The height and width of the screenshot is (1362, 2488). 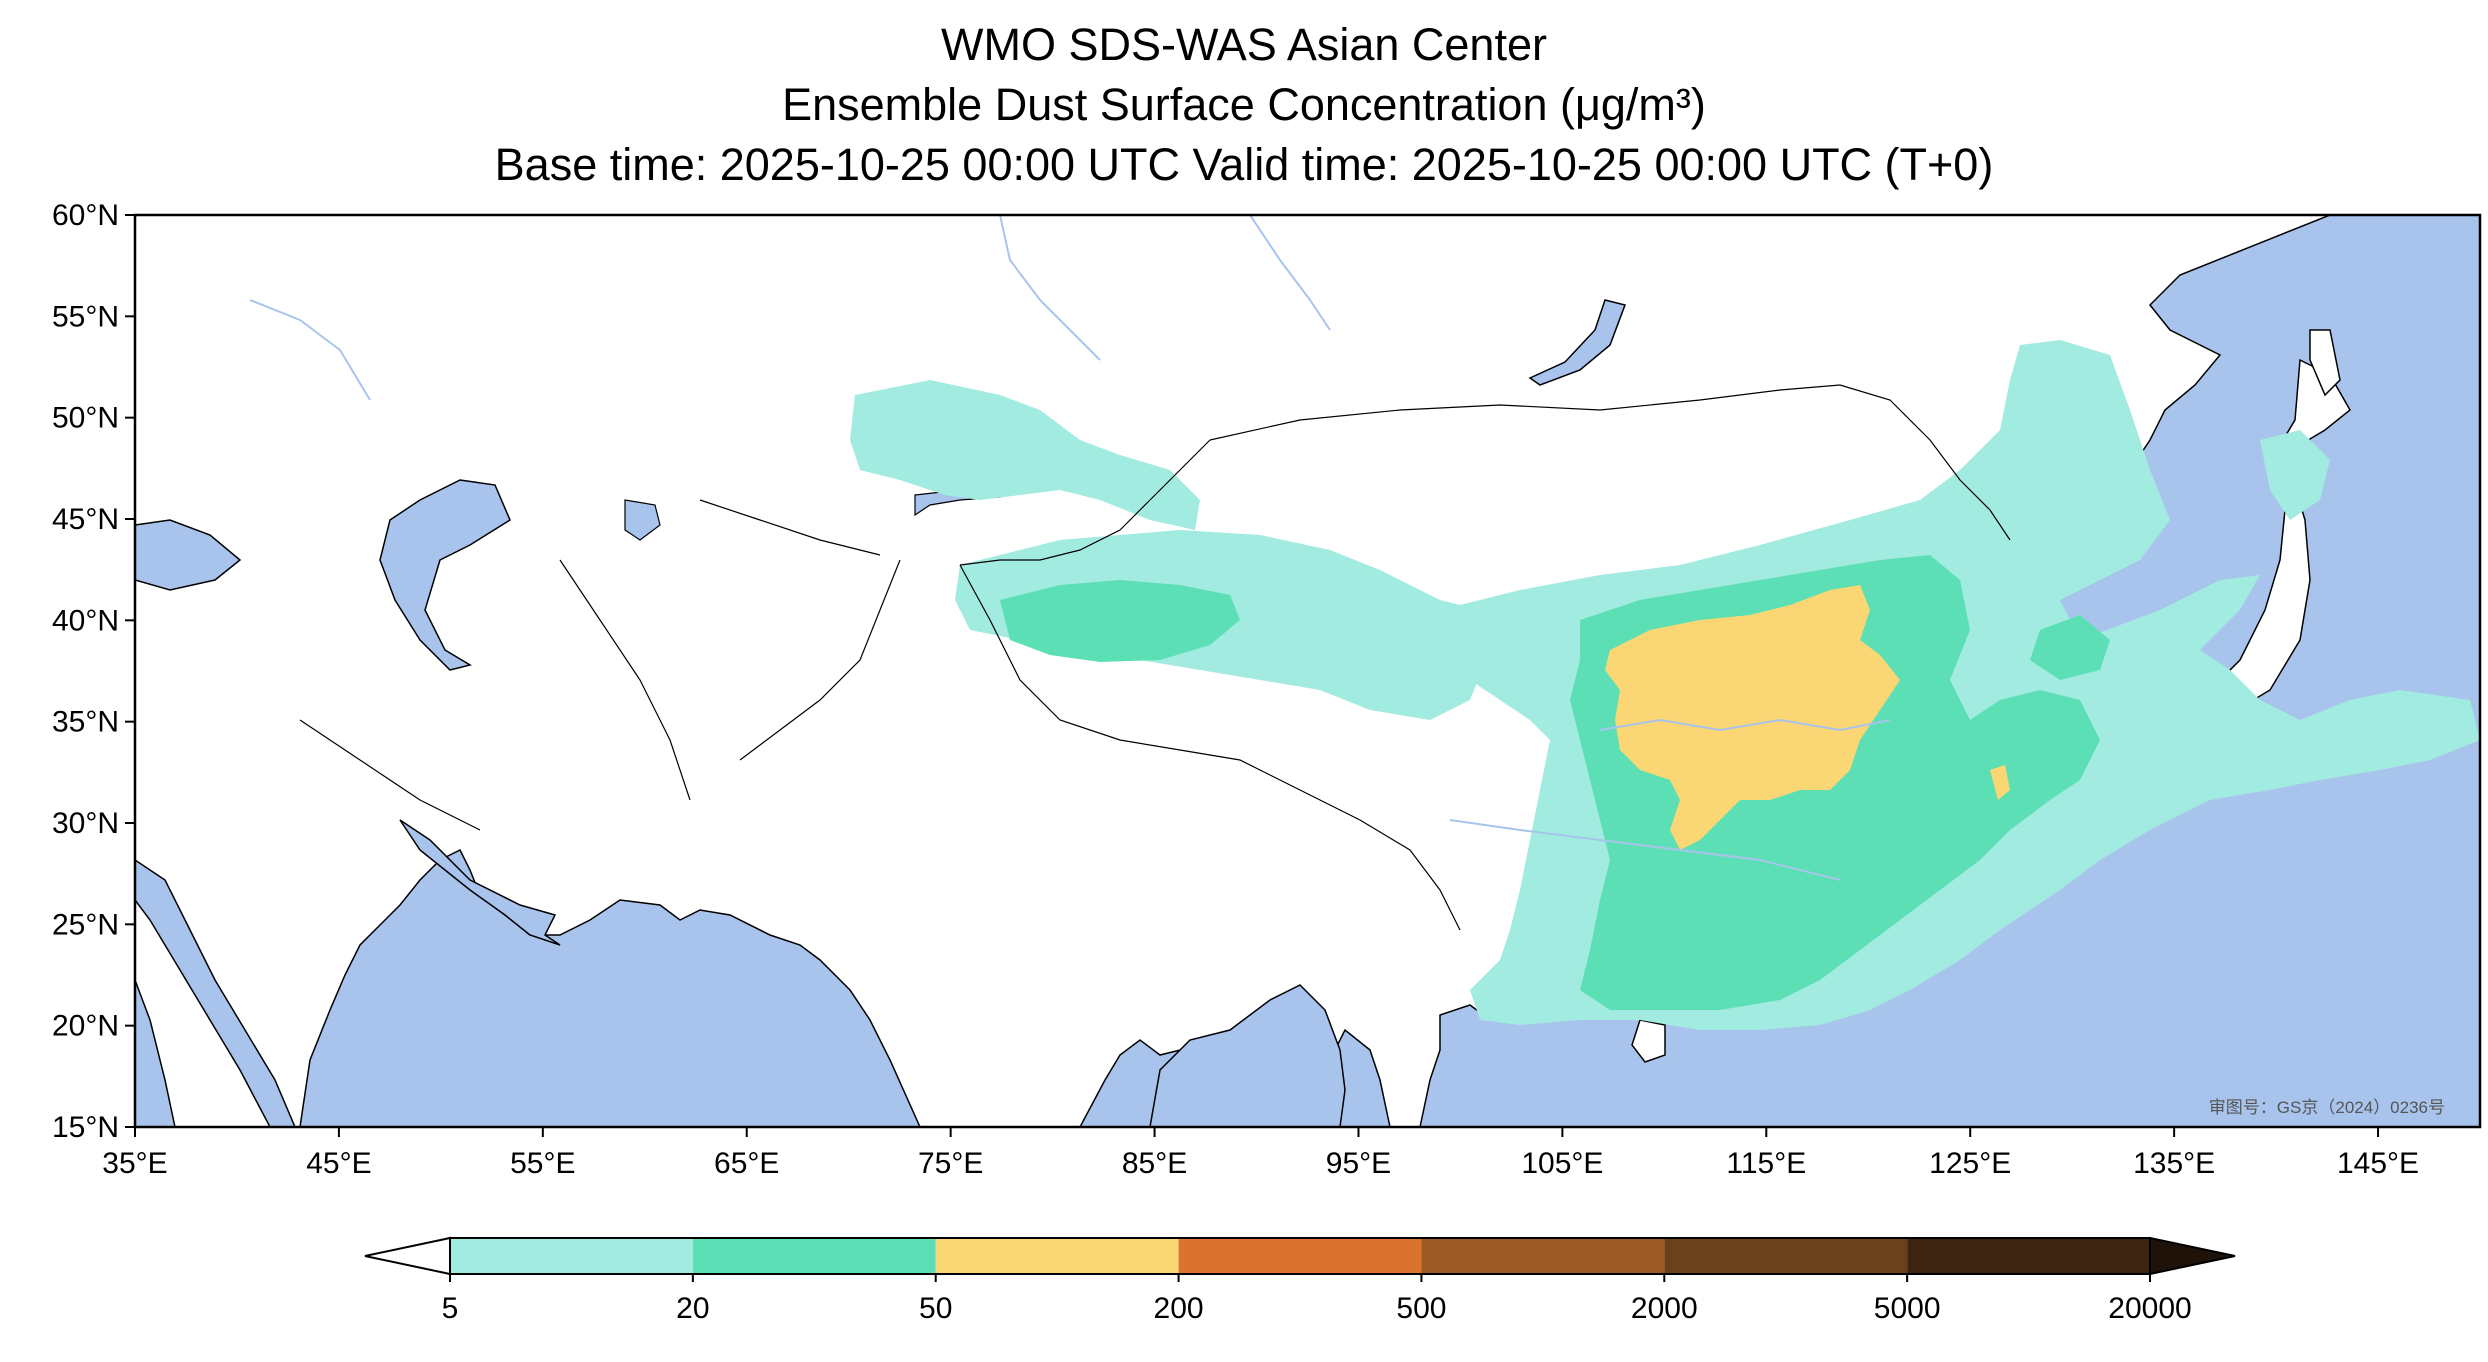 I want to click on lon-tick-label: 55°E, so click(x=542, y=1163).